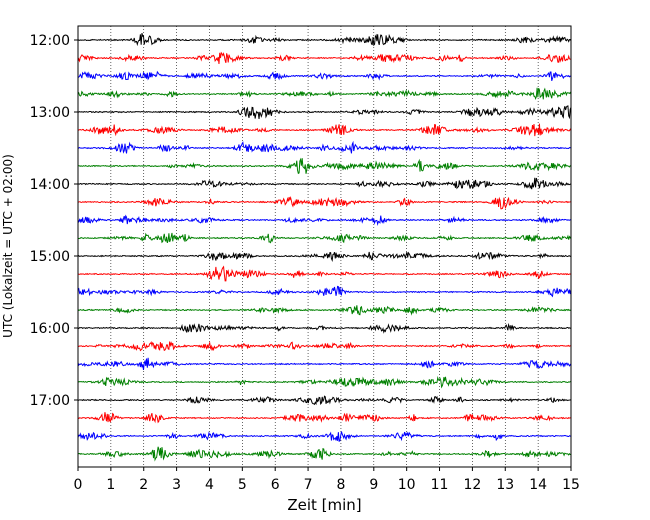 This screenshot has width=650, height=520. Describe the element at coordinates (340, 485) in the screenshot. I see `x-tick-label-8: 8` at that location.